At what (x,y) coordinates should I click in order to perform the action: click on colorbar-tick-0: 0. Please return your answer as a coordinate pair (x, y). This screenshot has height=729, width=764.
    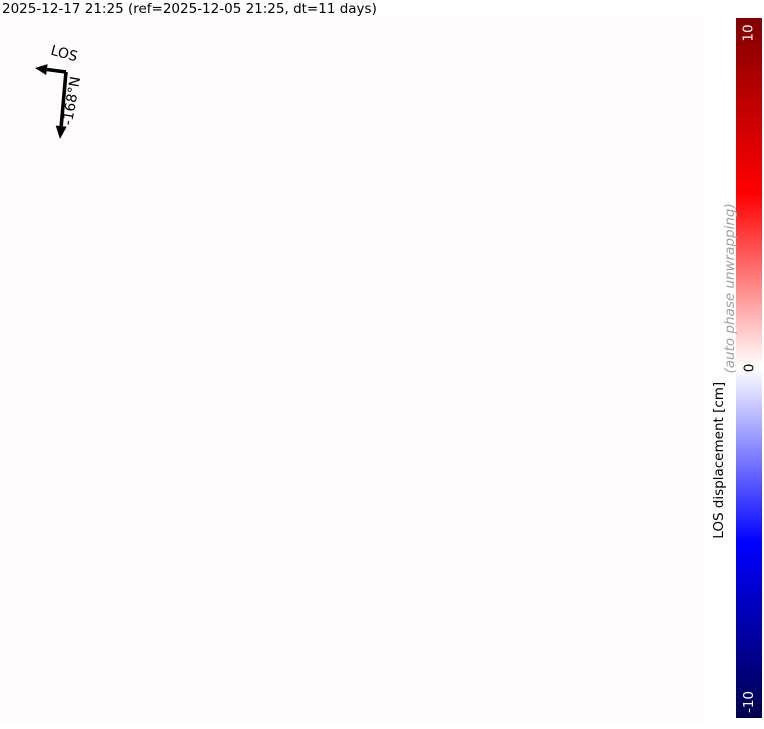
    Looking at the image, I should click on (749, 368).